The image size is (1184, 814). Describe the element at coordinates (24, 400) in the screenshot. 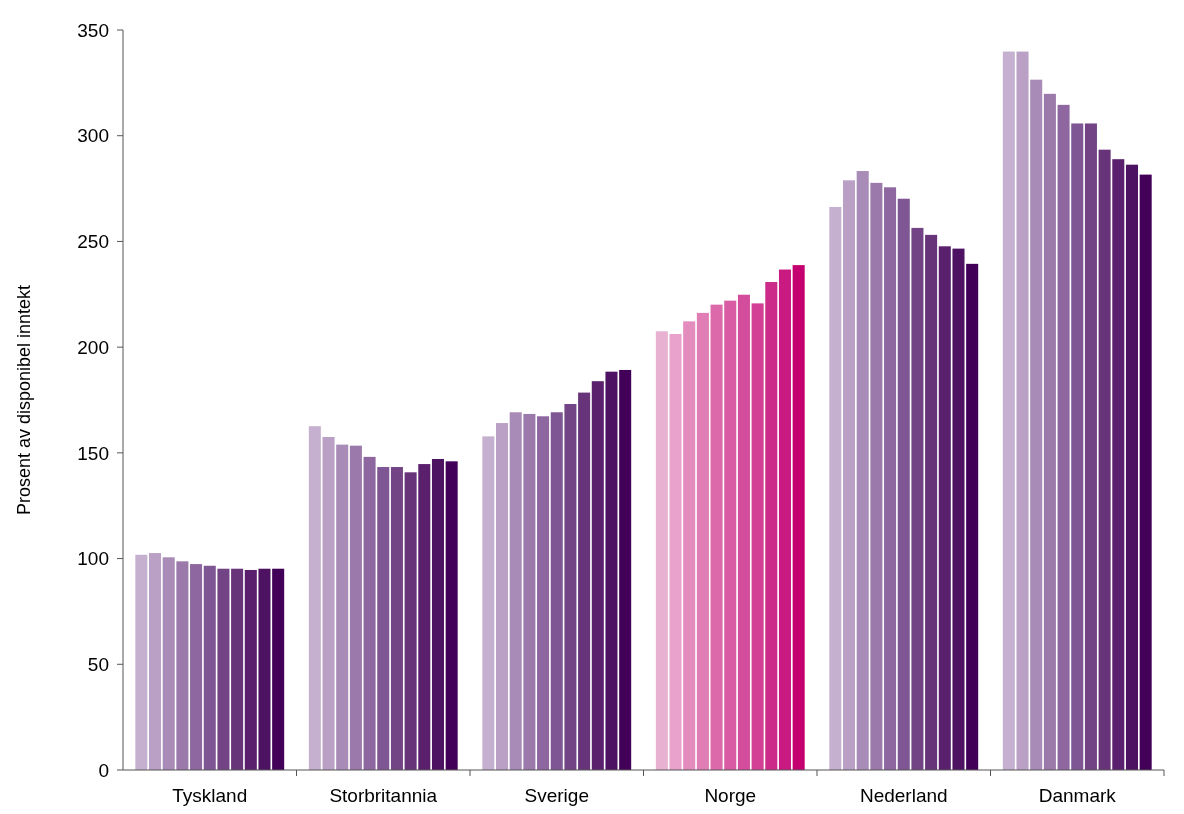

I see `y-axis-title: Prosent av disponibel inntekt` at that location.